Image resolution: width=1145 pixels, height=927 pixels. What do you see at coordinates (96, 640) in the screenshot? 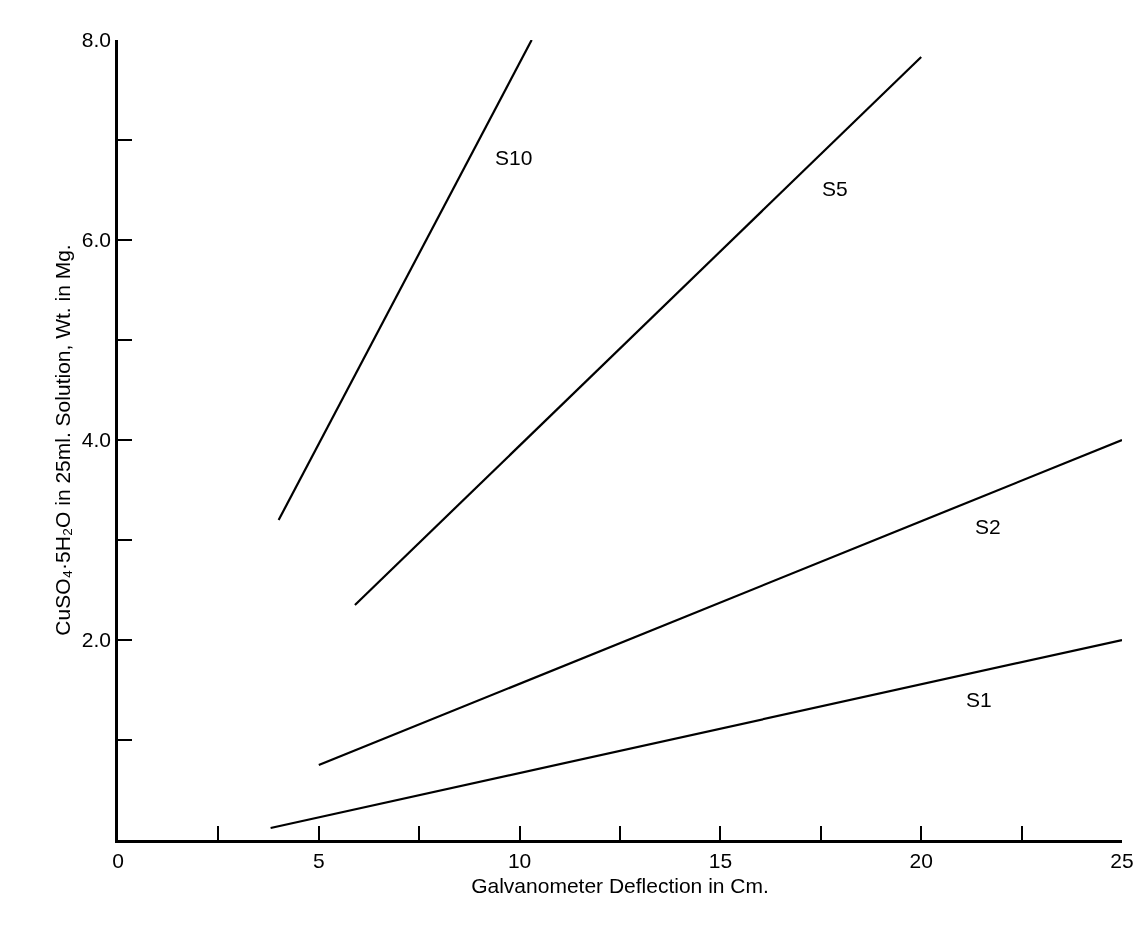
I see `y-tick-label: 2.0` at bounding box center [96, 640].